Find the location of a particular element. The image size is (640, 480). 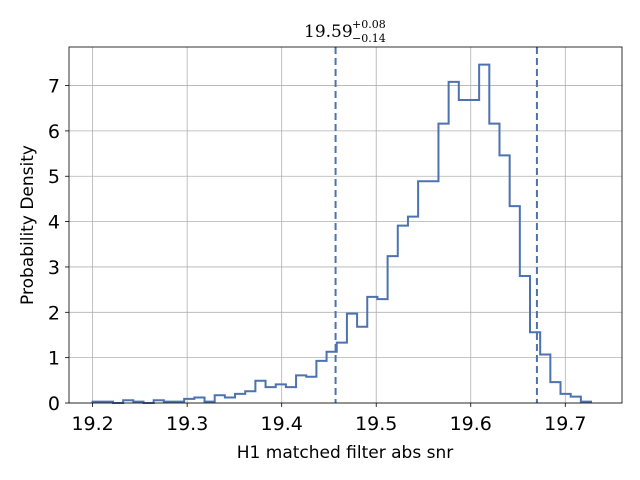

x-tick-label: 19.6 is located at coordinates (471, 424).